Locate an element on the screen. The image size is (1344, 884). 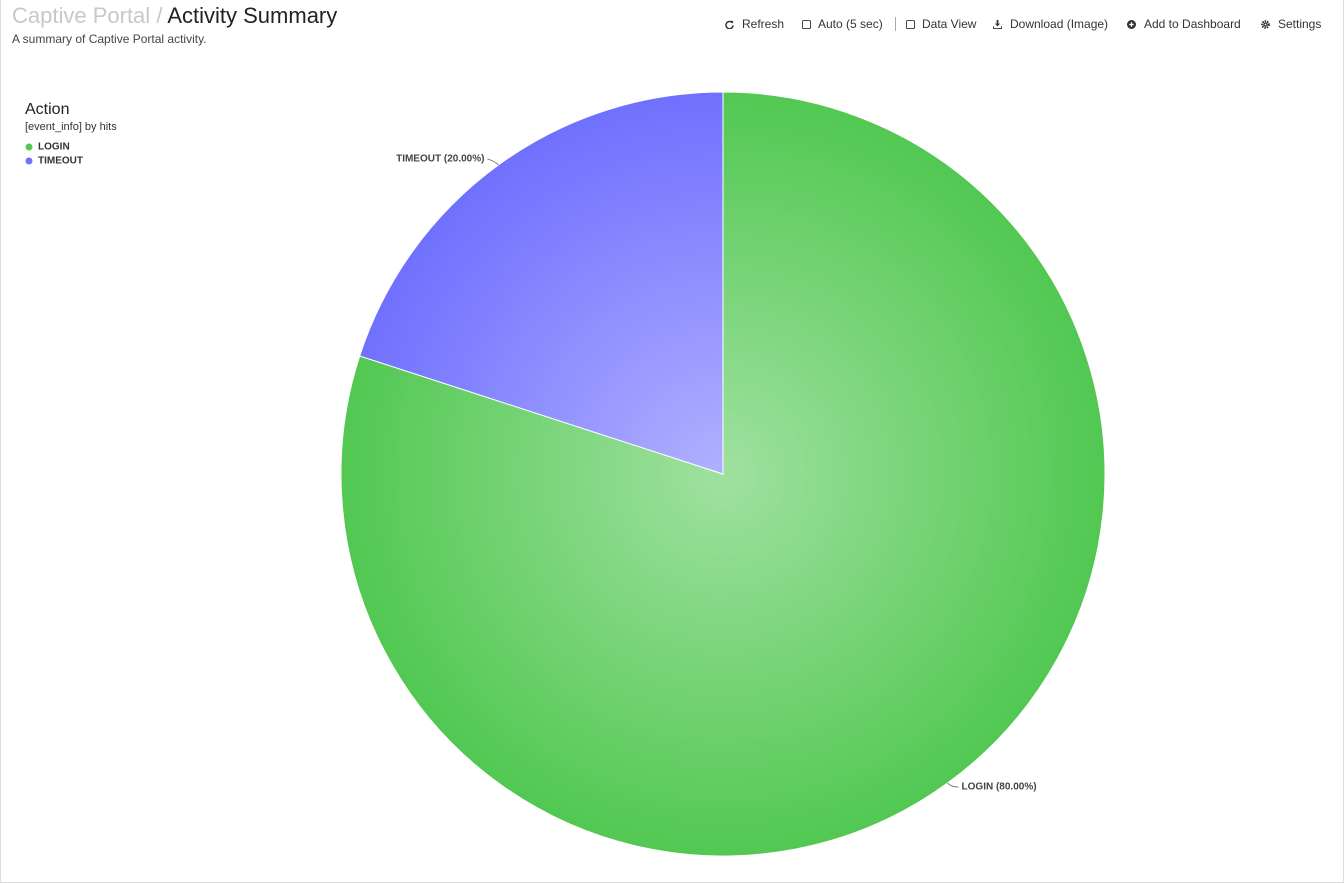
data-view-toggle: Data View is located at coordinates (949, 24).